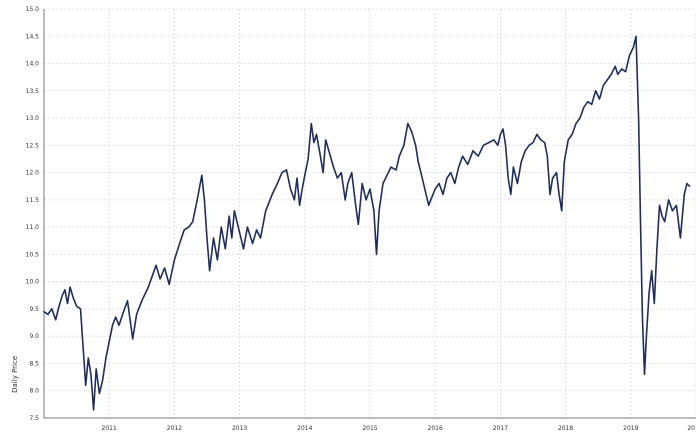  I want to click on y-tick-label: 9.5, so click(34, 309).